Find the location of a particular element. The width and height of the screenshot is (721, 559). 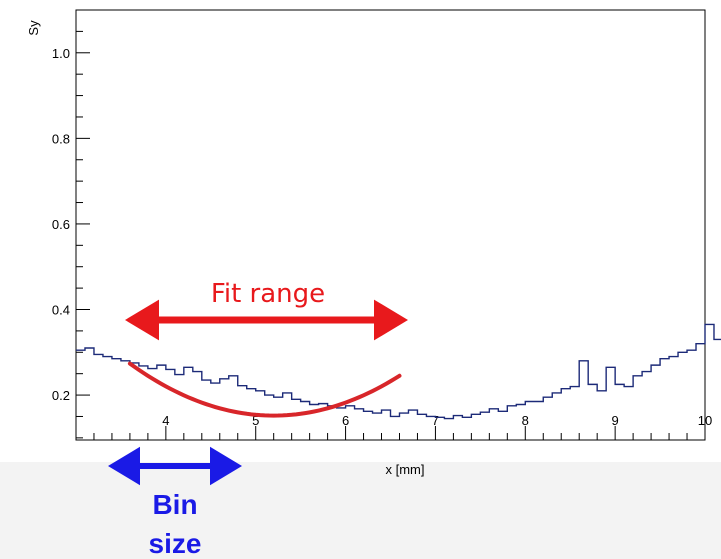

x-tick-label: 5 is located at coordinates (255, 420).